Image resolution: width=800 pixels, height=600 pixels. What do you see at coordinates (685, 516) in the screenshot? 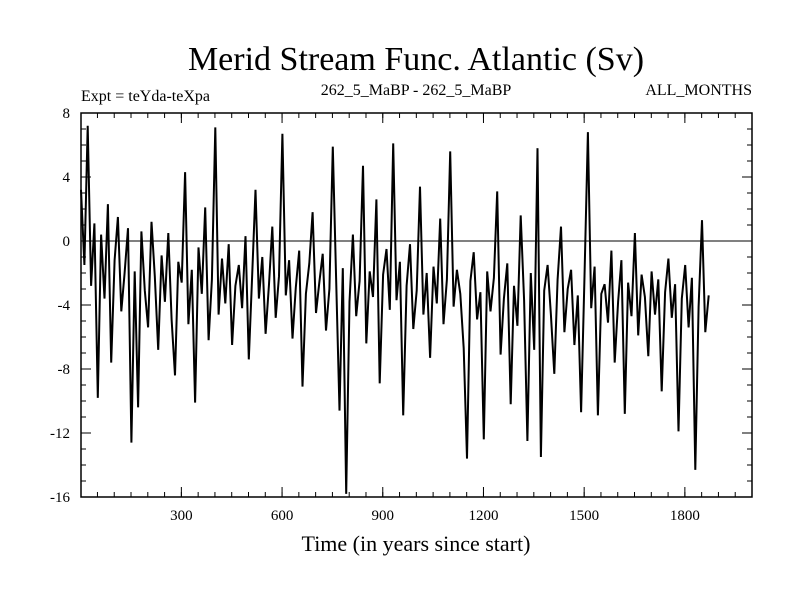
I see `x-tick-label: 1800` at bounding box center [685, 516].